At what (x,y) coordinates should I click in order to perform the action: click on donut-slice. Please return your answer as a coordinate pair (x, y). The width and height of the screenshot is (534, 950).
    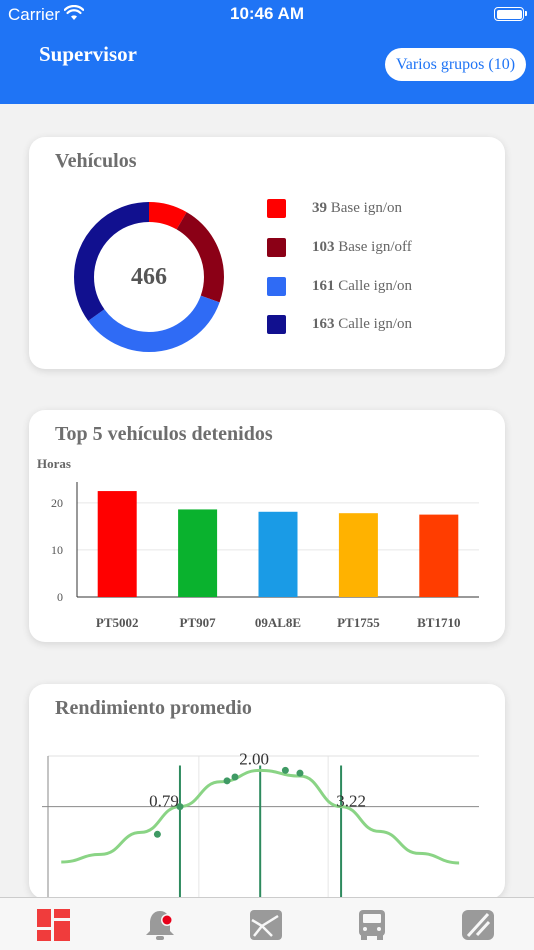
    Looking at the image, I should click on (149, 277).